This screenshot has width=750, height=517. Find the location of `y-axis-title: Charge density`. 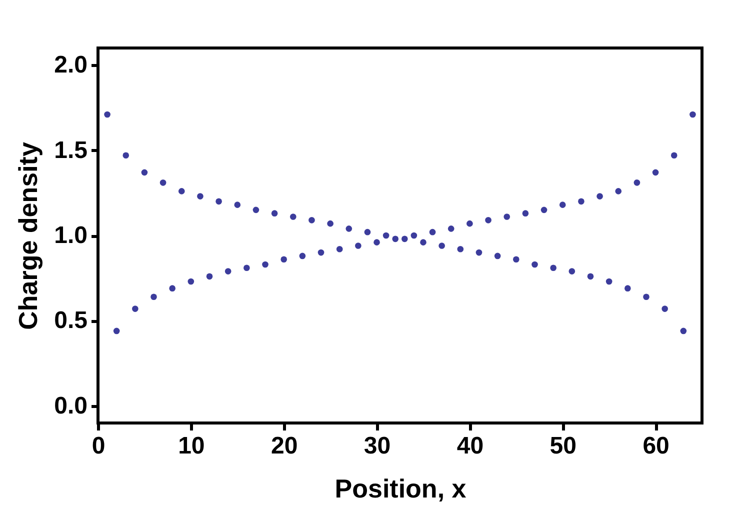

y-axis-title: Charge density is located at coordinates (28, 236).